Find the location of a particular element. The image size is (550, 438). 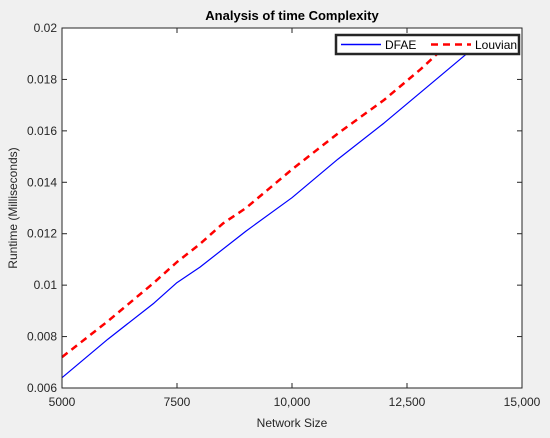

x-tick-label: 12,500 is located at coordinates (407, 402).